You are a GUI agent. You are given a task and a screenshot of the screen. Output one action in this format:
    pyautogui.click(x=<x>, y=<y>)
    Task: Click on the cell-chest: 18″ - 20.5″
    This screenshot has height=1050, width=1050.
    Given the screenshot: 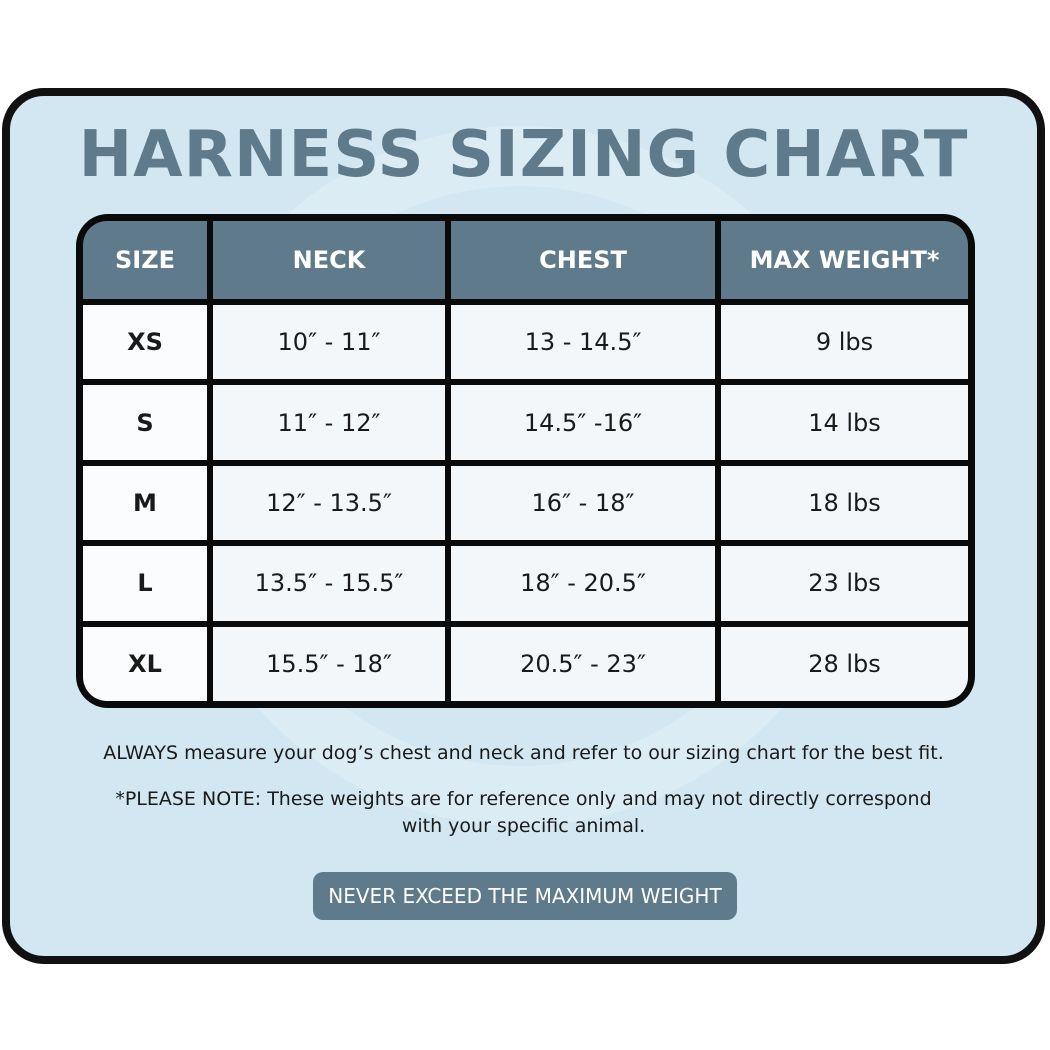 What is the action you would take?
    pyautogui.click(x=583, y=583)
    